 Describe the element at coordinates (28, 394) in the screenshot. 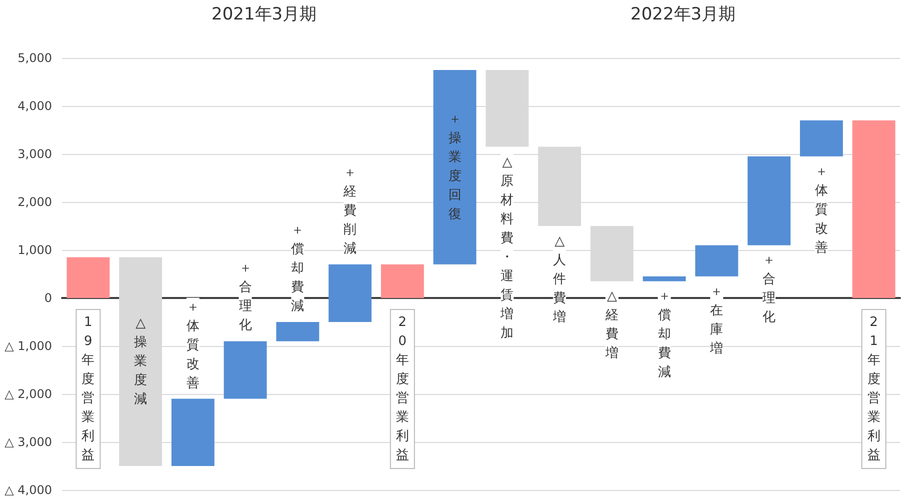

I see `y-tick-label: △ 2,000` at that location.